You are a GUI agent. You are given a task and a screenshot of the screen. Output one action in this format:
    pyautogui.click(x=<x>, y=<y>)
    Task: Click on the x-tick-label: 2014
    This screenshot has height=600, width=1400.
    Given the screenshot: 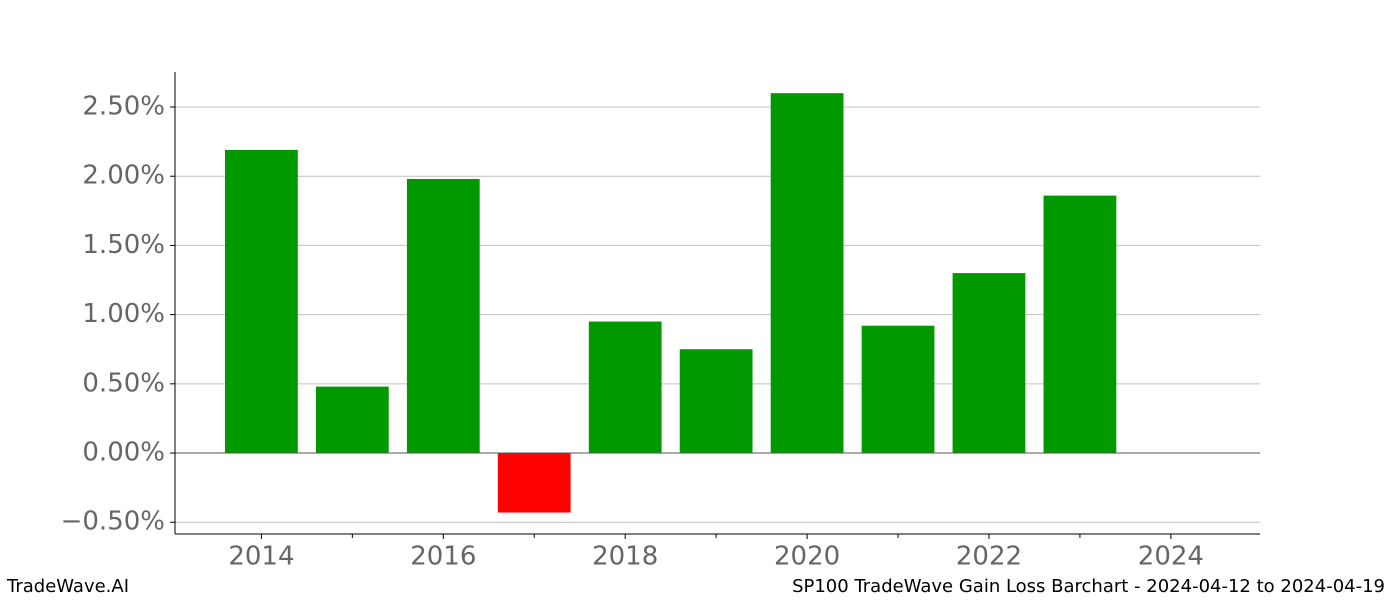 What is the action you would take?
    pyautogui.click(x=261, y=557)
    